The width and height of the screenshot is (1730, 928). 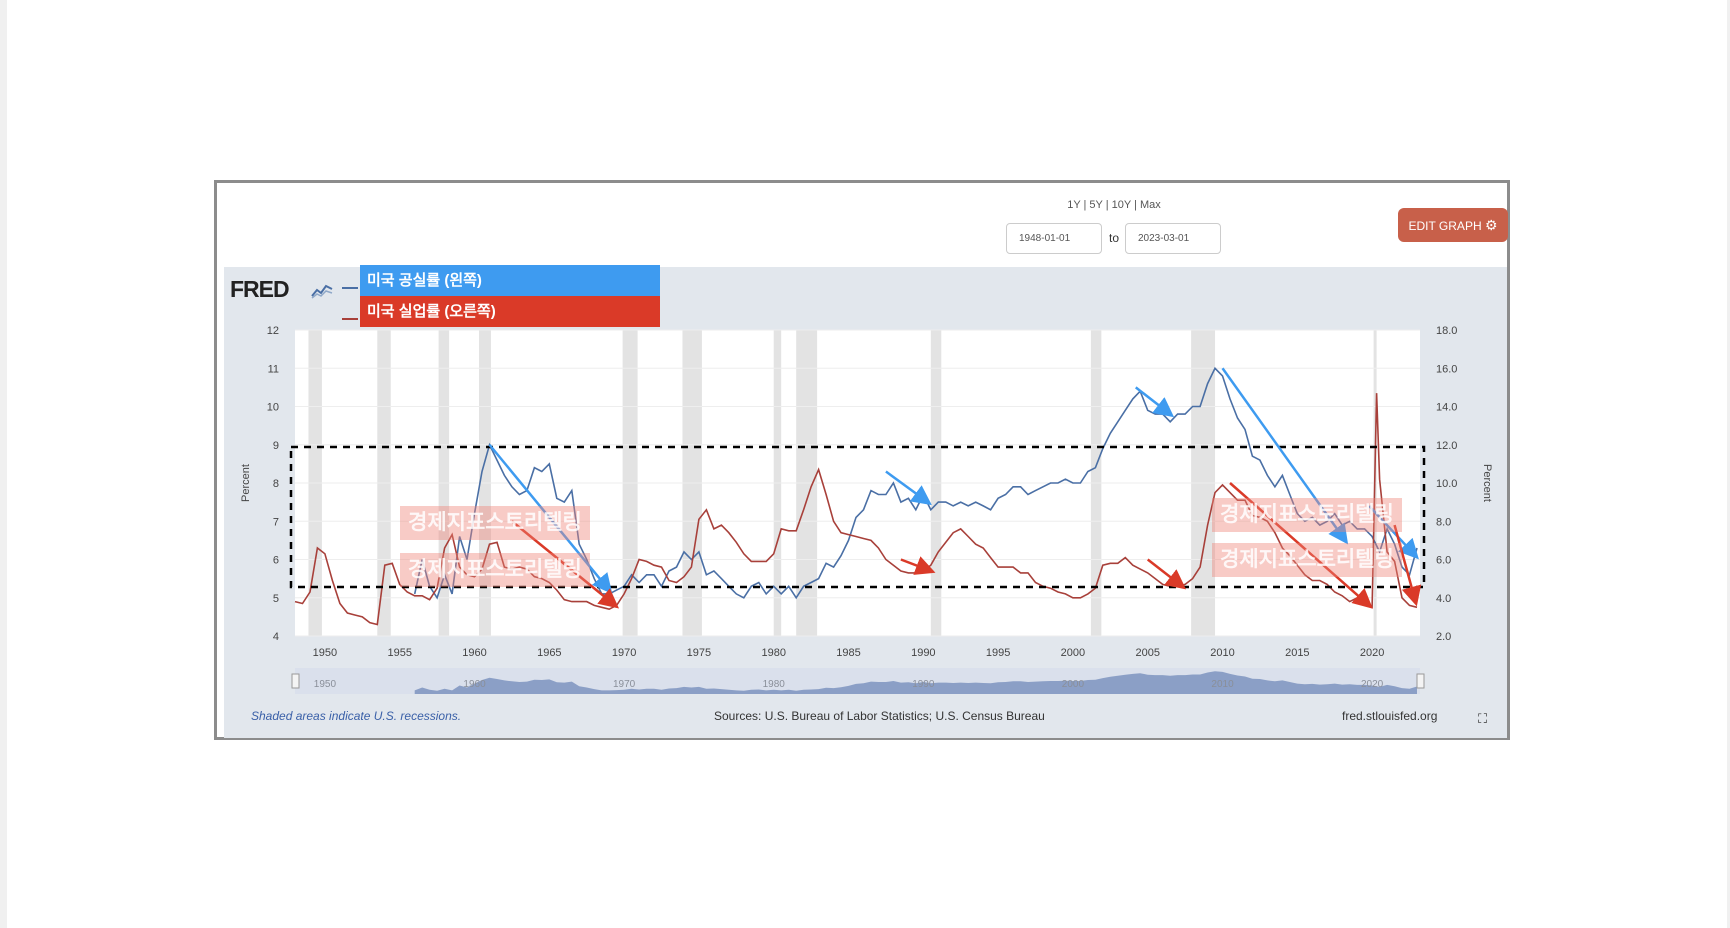 What do you see at coordinates (276, 446) in the screenshot?
I see `y-left-tick-label: 9` at bounding box center [276, 446].